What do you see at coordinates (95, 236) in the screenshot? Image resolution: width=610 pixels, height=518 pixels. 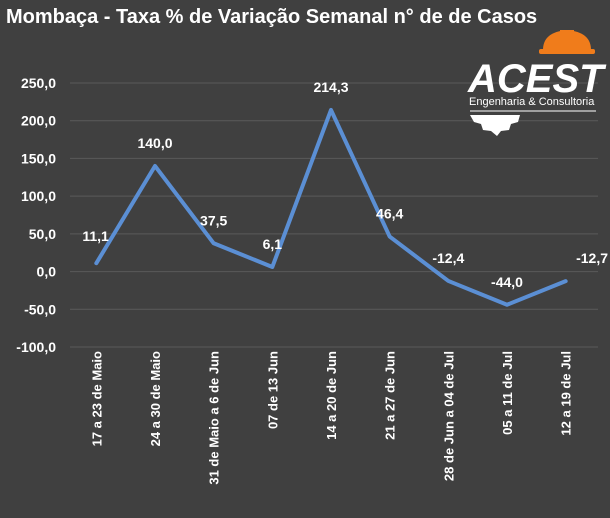 I see `data-label: 11,1` at bounding box center [95, 236].